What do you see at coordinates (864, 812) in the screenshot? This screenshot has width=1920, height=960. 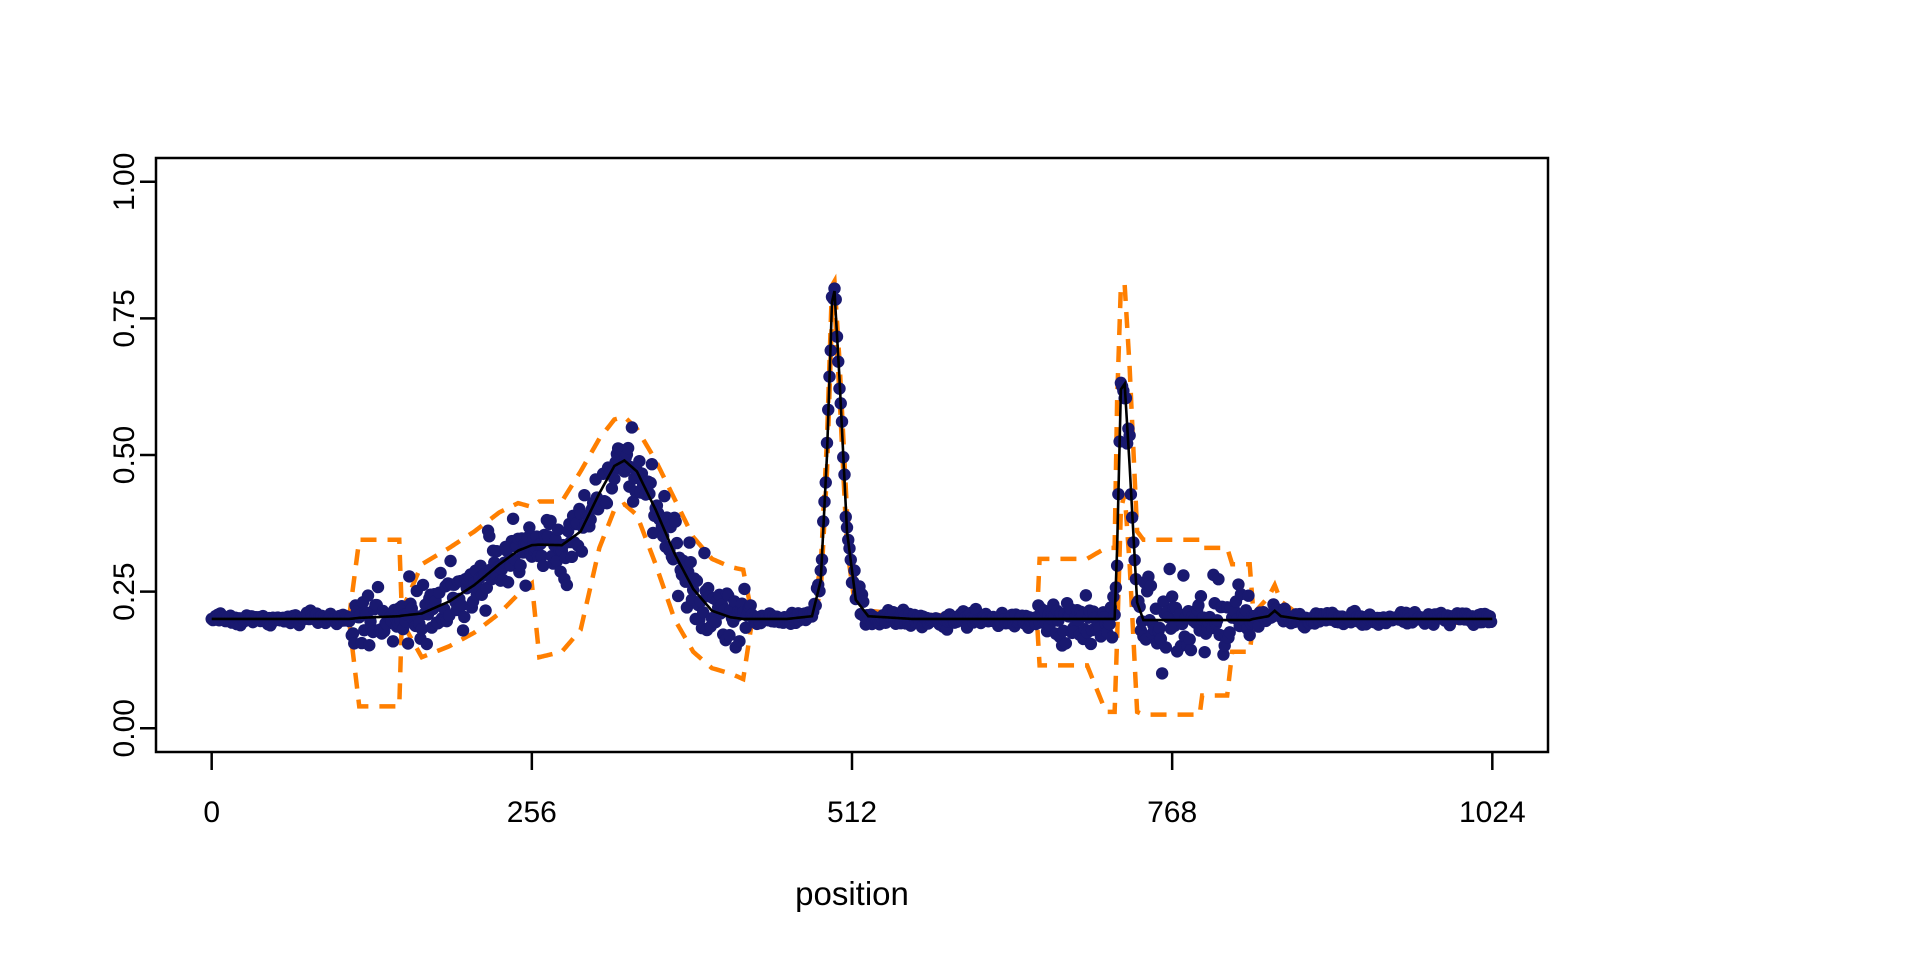 I see `x-axis-tick-labels: 0 256 512 768 1024` at bounding box center [864, 812].